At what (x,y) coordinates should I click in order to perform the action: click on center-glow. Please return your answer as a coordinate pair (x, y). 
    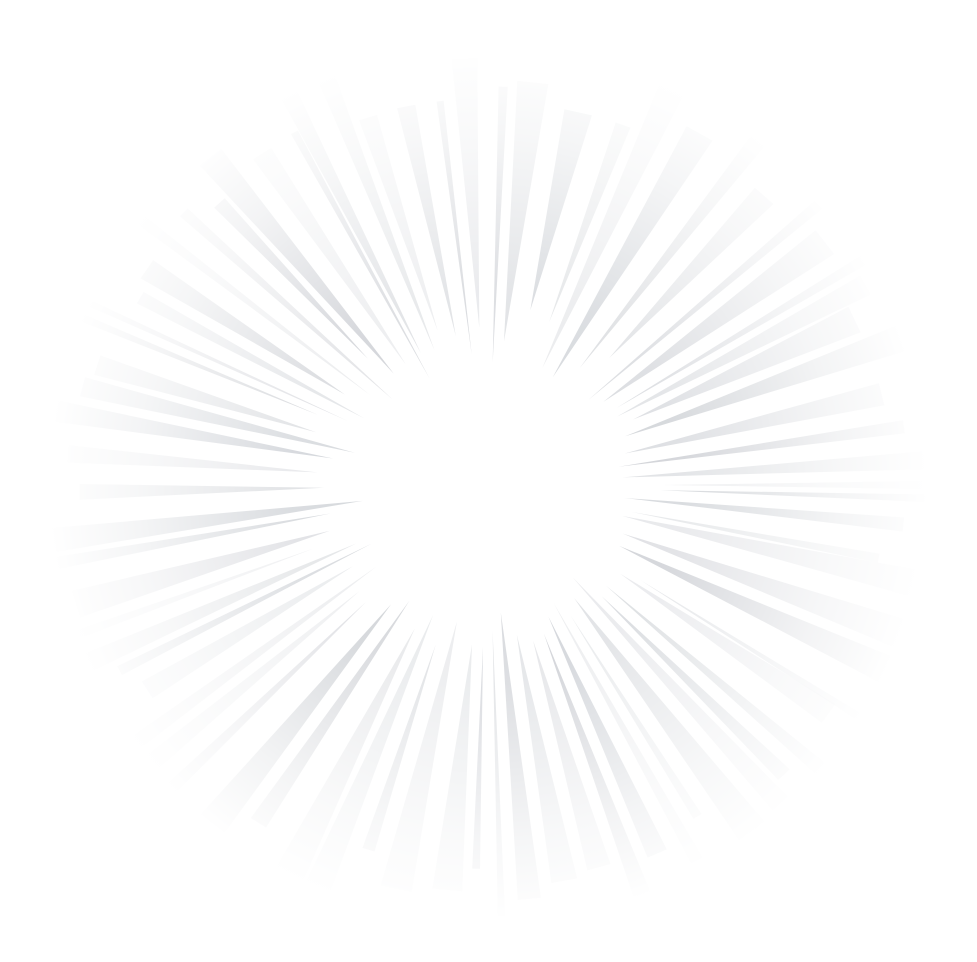
    Looking at the image, I should click on (488, 488).